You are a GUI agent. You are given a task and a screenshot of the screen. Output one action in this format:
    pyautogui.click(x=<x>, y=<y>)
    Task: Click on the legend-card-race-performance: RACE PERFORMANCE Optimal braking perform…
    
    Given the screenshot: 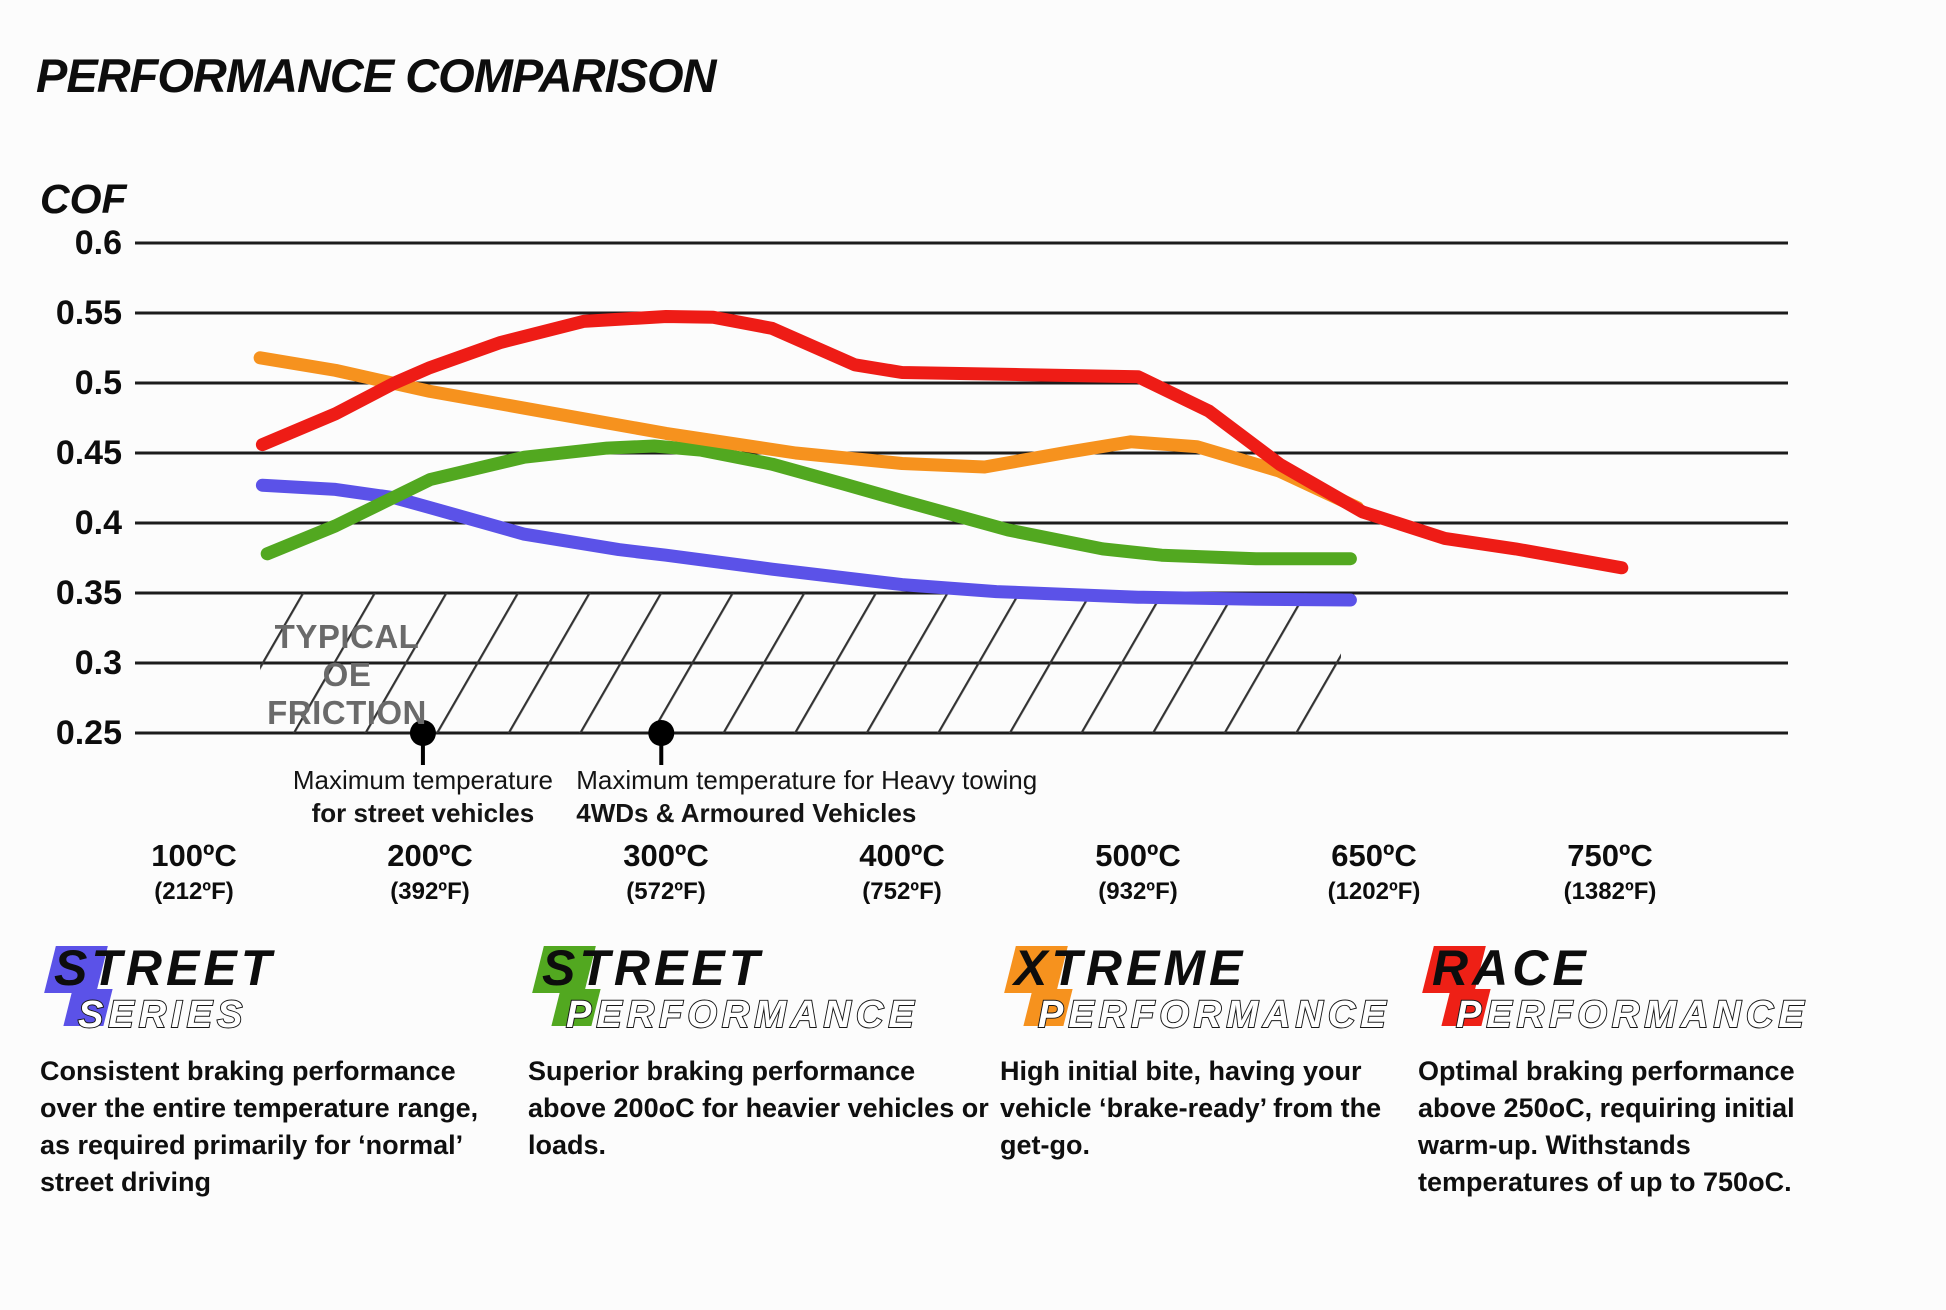 What is the action you would take?
    pyautogui.click(x=1643, y=1091)
    